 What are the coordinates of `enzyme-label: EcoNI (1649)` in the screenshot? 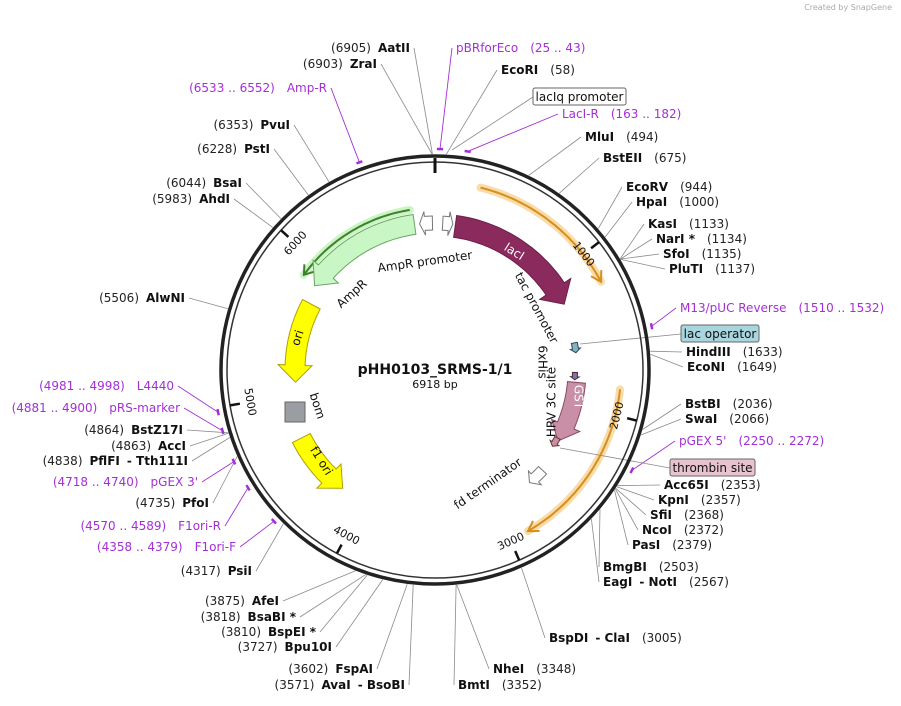 It's located at (732, 367).